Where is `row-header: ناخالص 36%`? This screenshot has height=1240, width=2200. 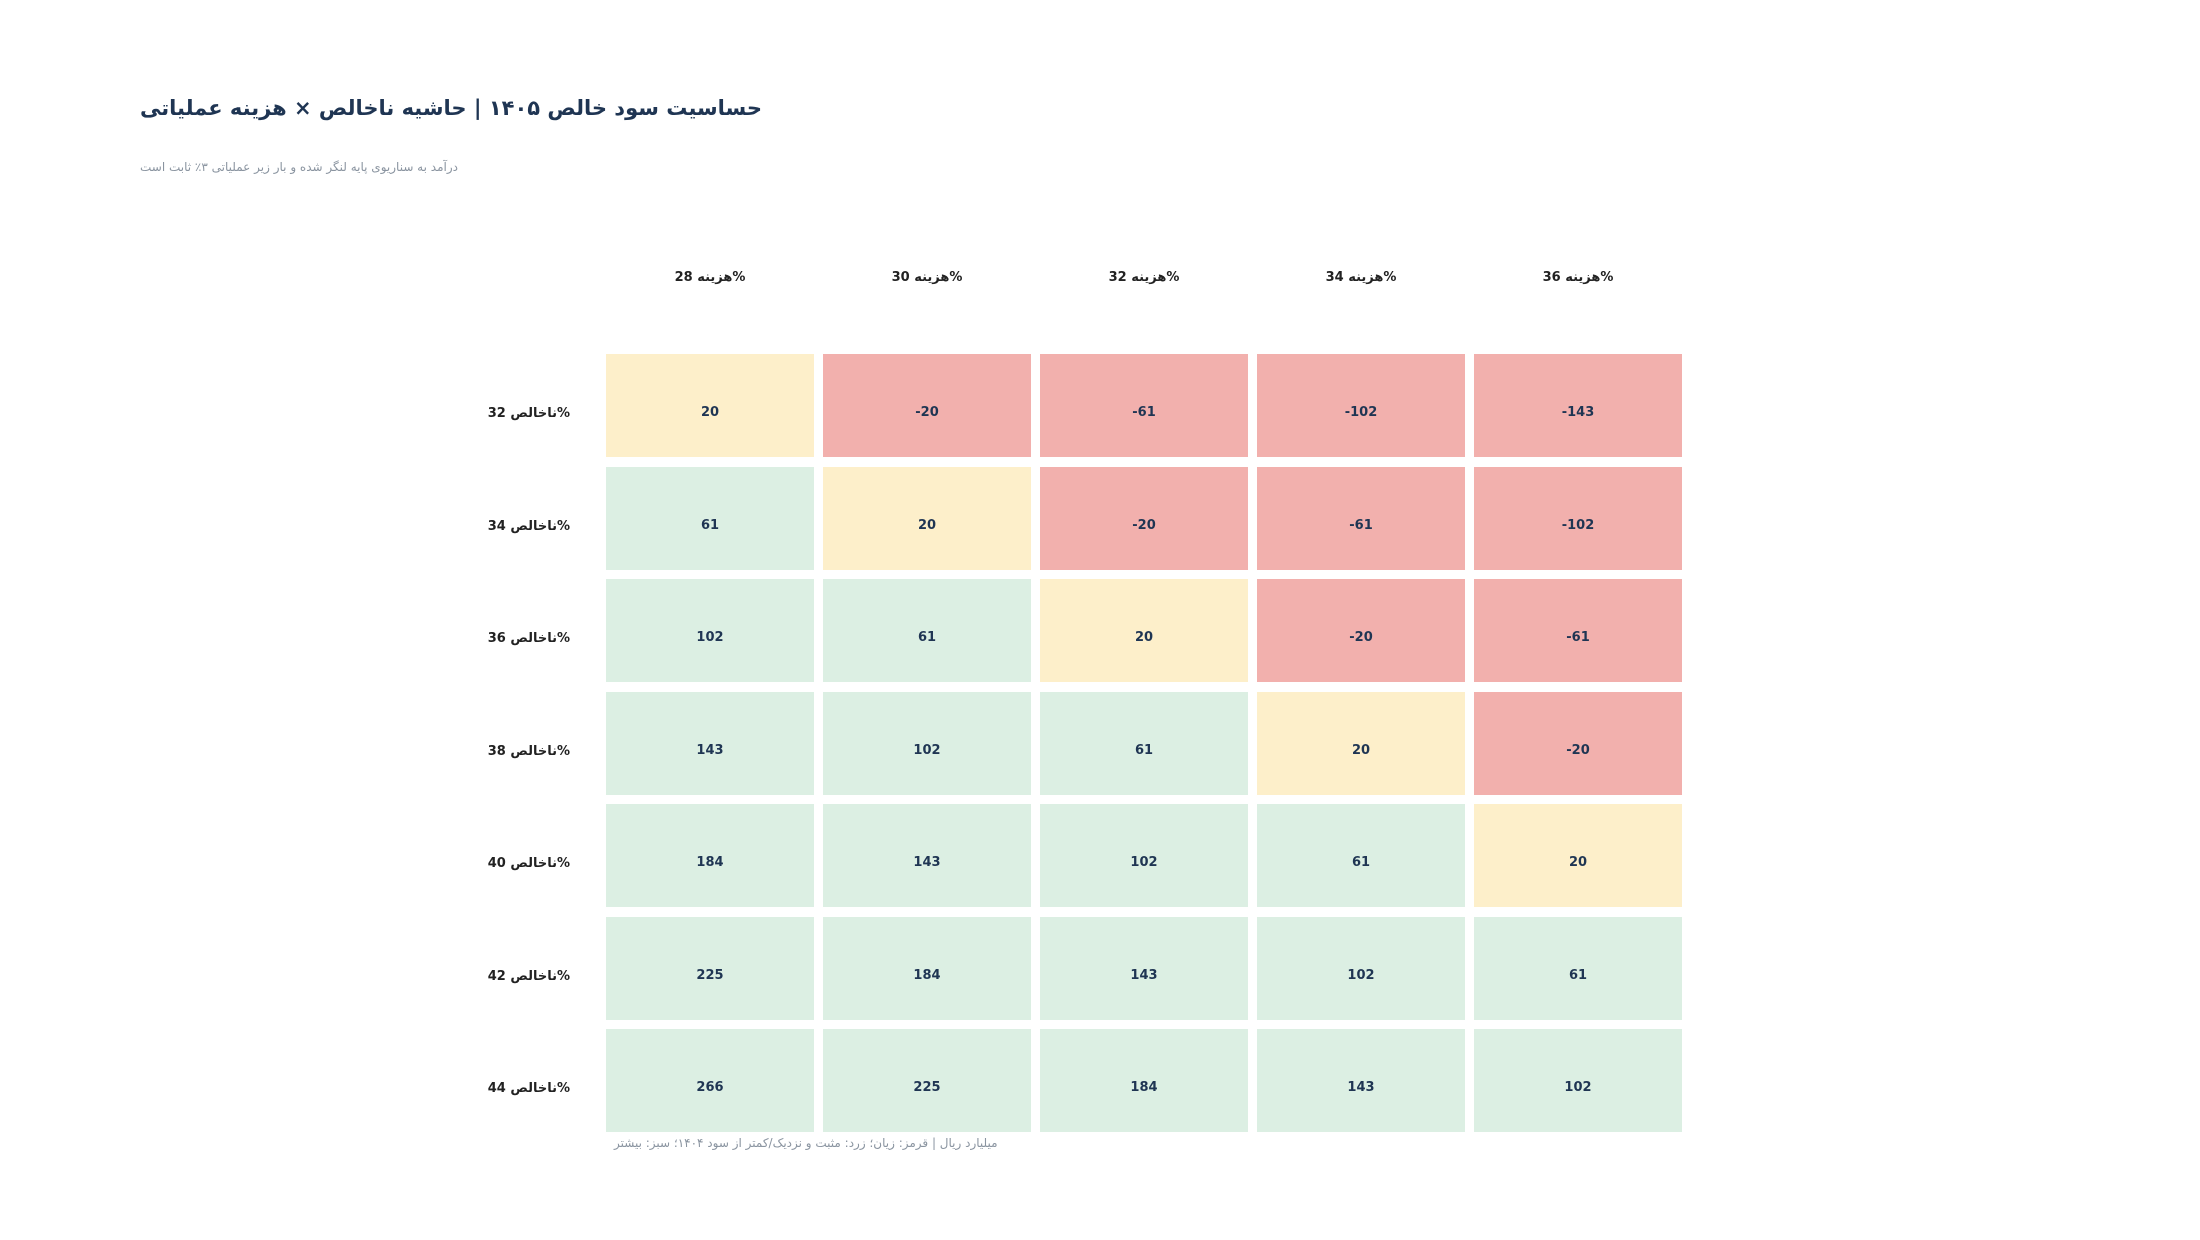 row-header: ناخالص 36% is located at coordinates (528, 638).